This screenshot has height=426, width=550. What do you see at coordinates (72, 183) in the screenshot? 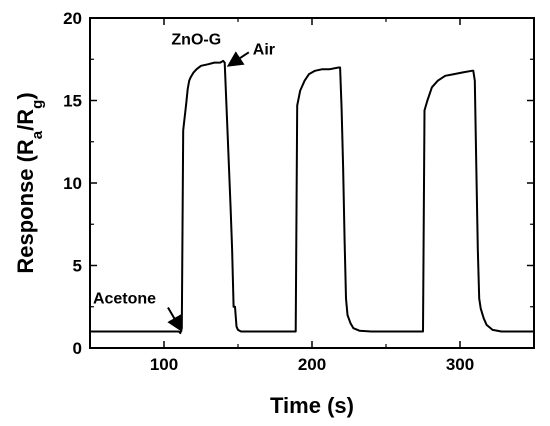
I see `y-tick-label: 10` at bounding box center [72, 183].